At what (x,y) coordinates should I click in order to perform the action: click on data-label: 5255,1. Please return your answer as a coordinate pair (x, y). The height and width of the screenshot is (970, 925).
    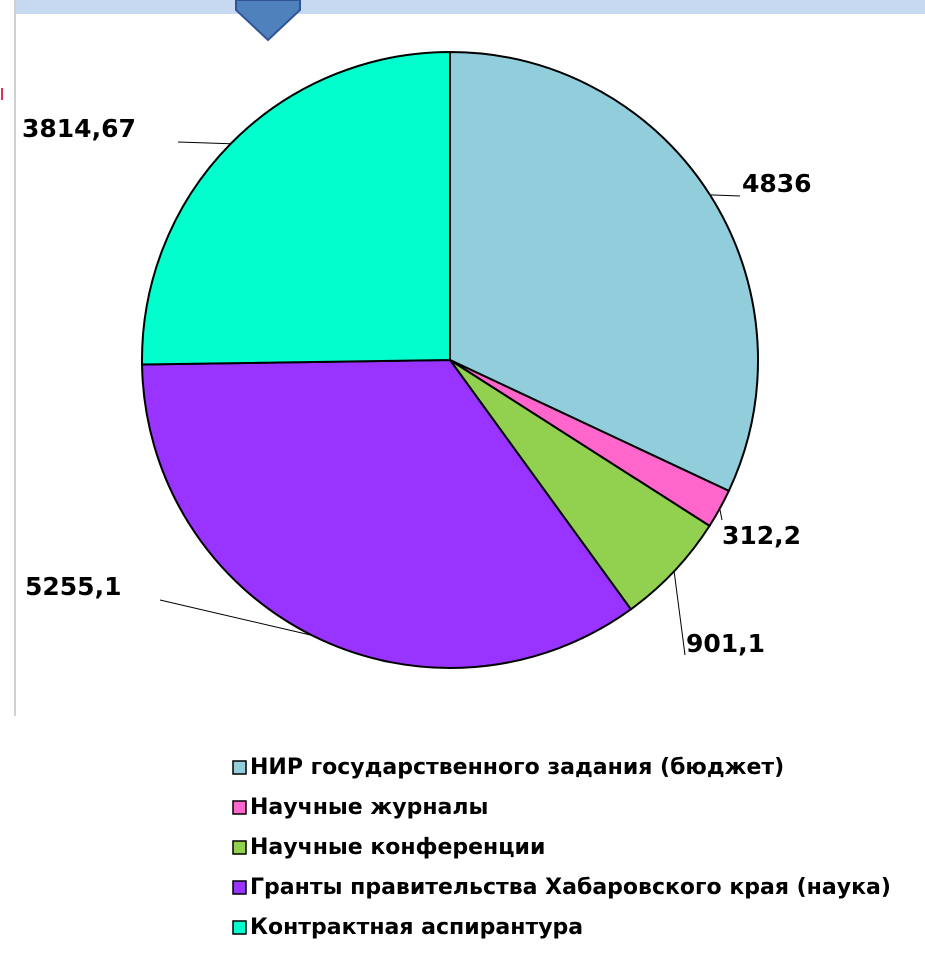
    Looking at the image, I should click on (73, 586).